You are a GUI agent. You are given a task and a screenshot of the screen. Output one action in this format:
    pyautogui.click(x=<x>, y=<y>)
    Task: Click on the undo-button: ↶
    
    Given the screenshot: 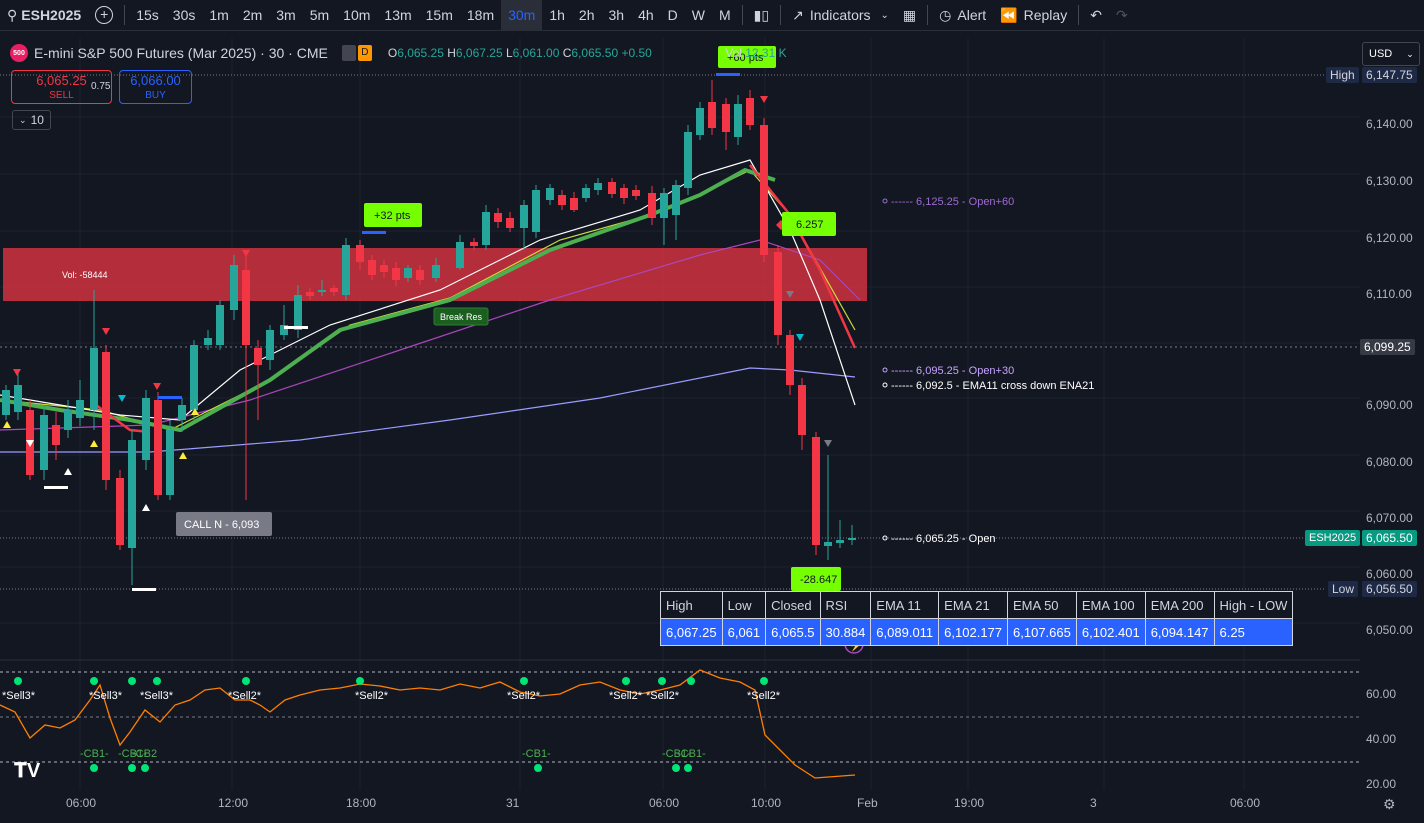 What is the action you would take?
    pyautogui.click(x=1096, y=15)
    